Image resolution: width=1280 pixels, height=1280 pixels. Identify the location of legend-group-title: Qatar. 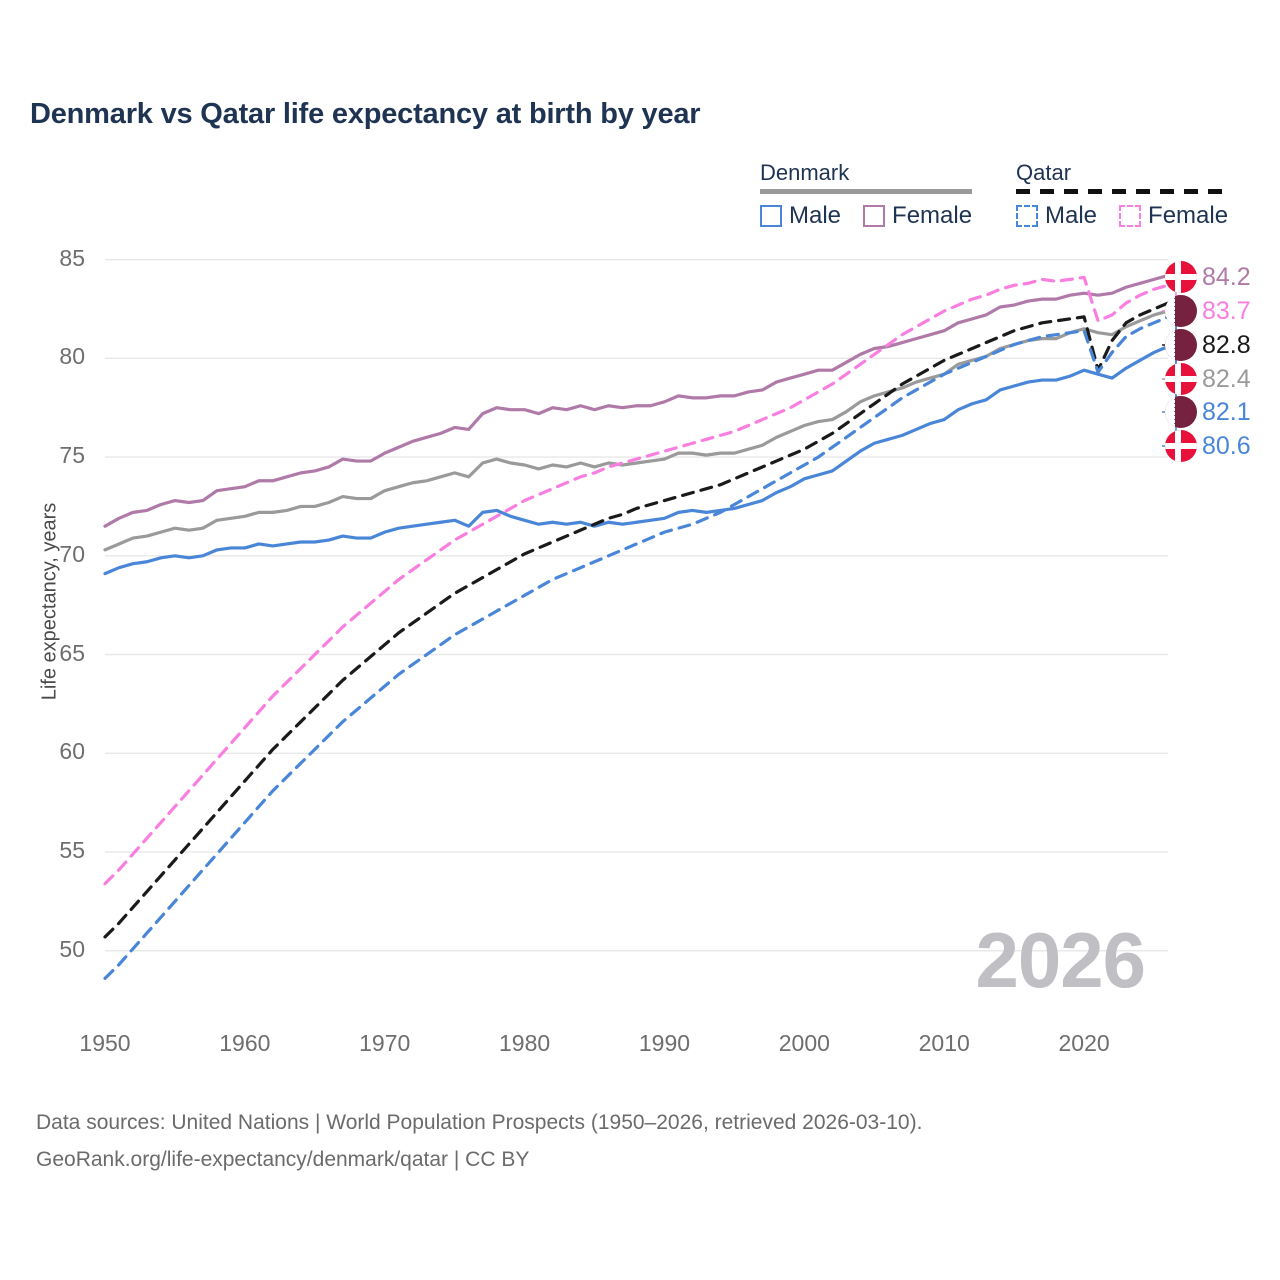
(1044, 172).